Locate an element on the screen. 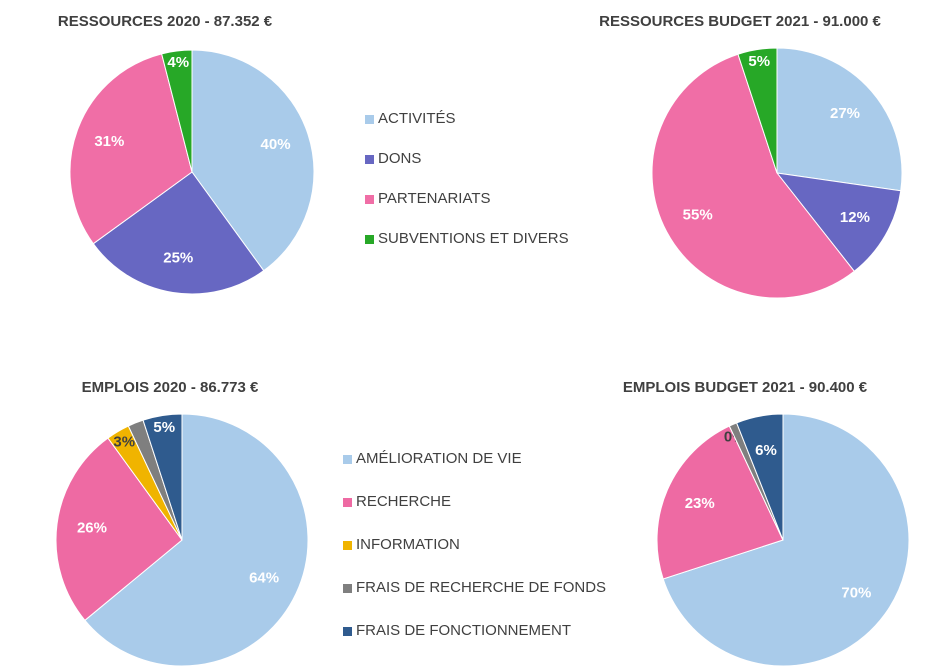  legend-item: FRAIS DE FONCTIONNEMENT is located at coordinates (478, 643).